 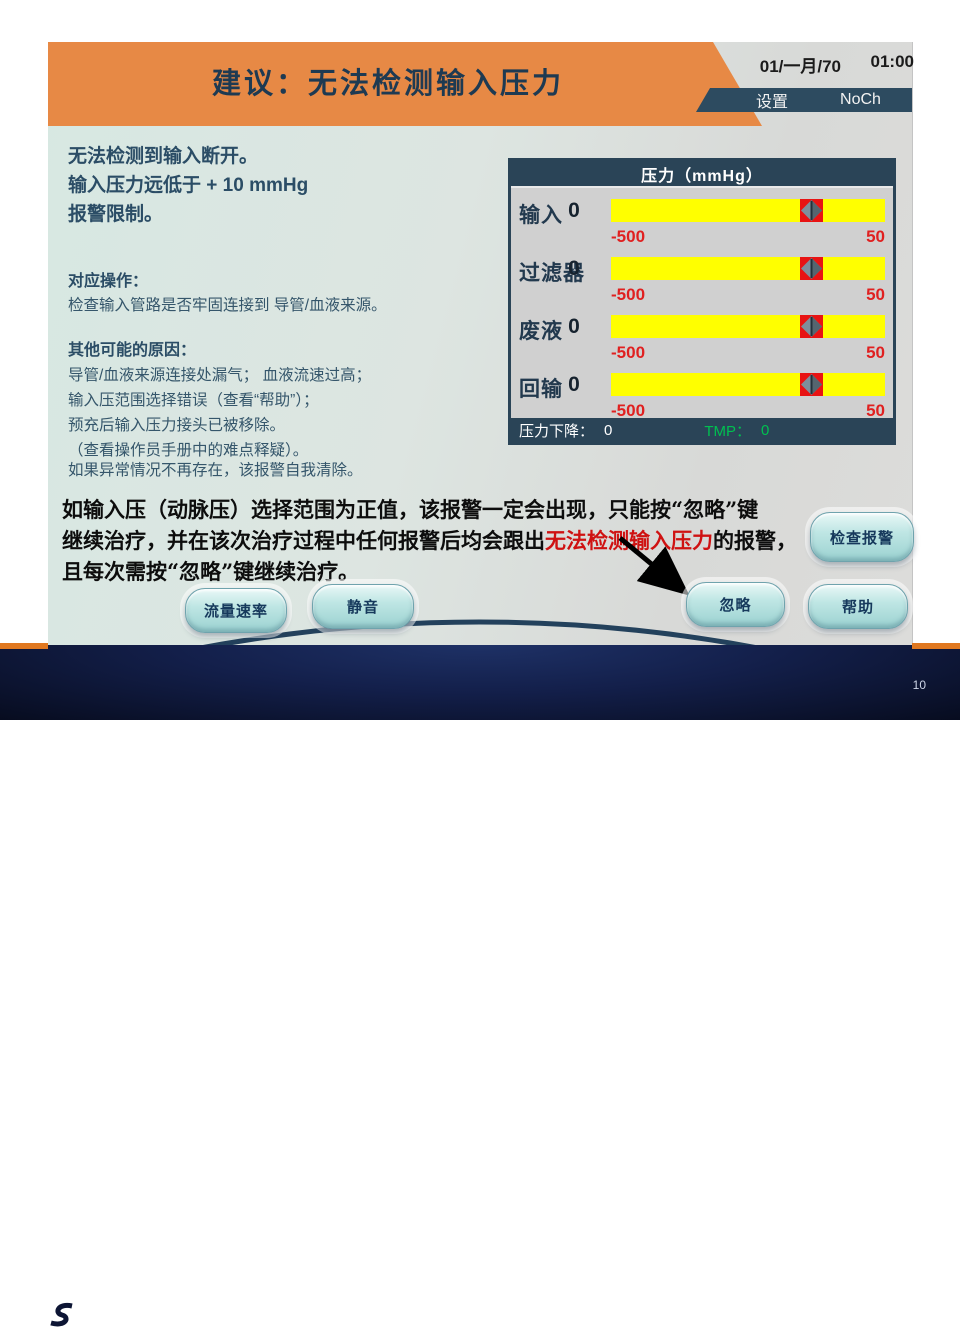 What do you see at coordinates (61, 1314) in the screenshot?
I see `gambro-logo-icon` at bounding box center [61, 1314].